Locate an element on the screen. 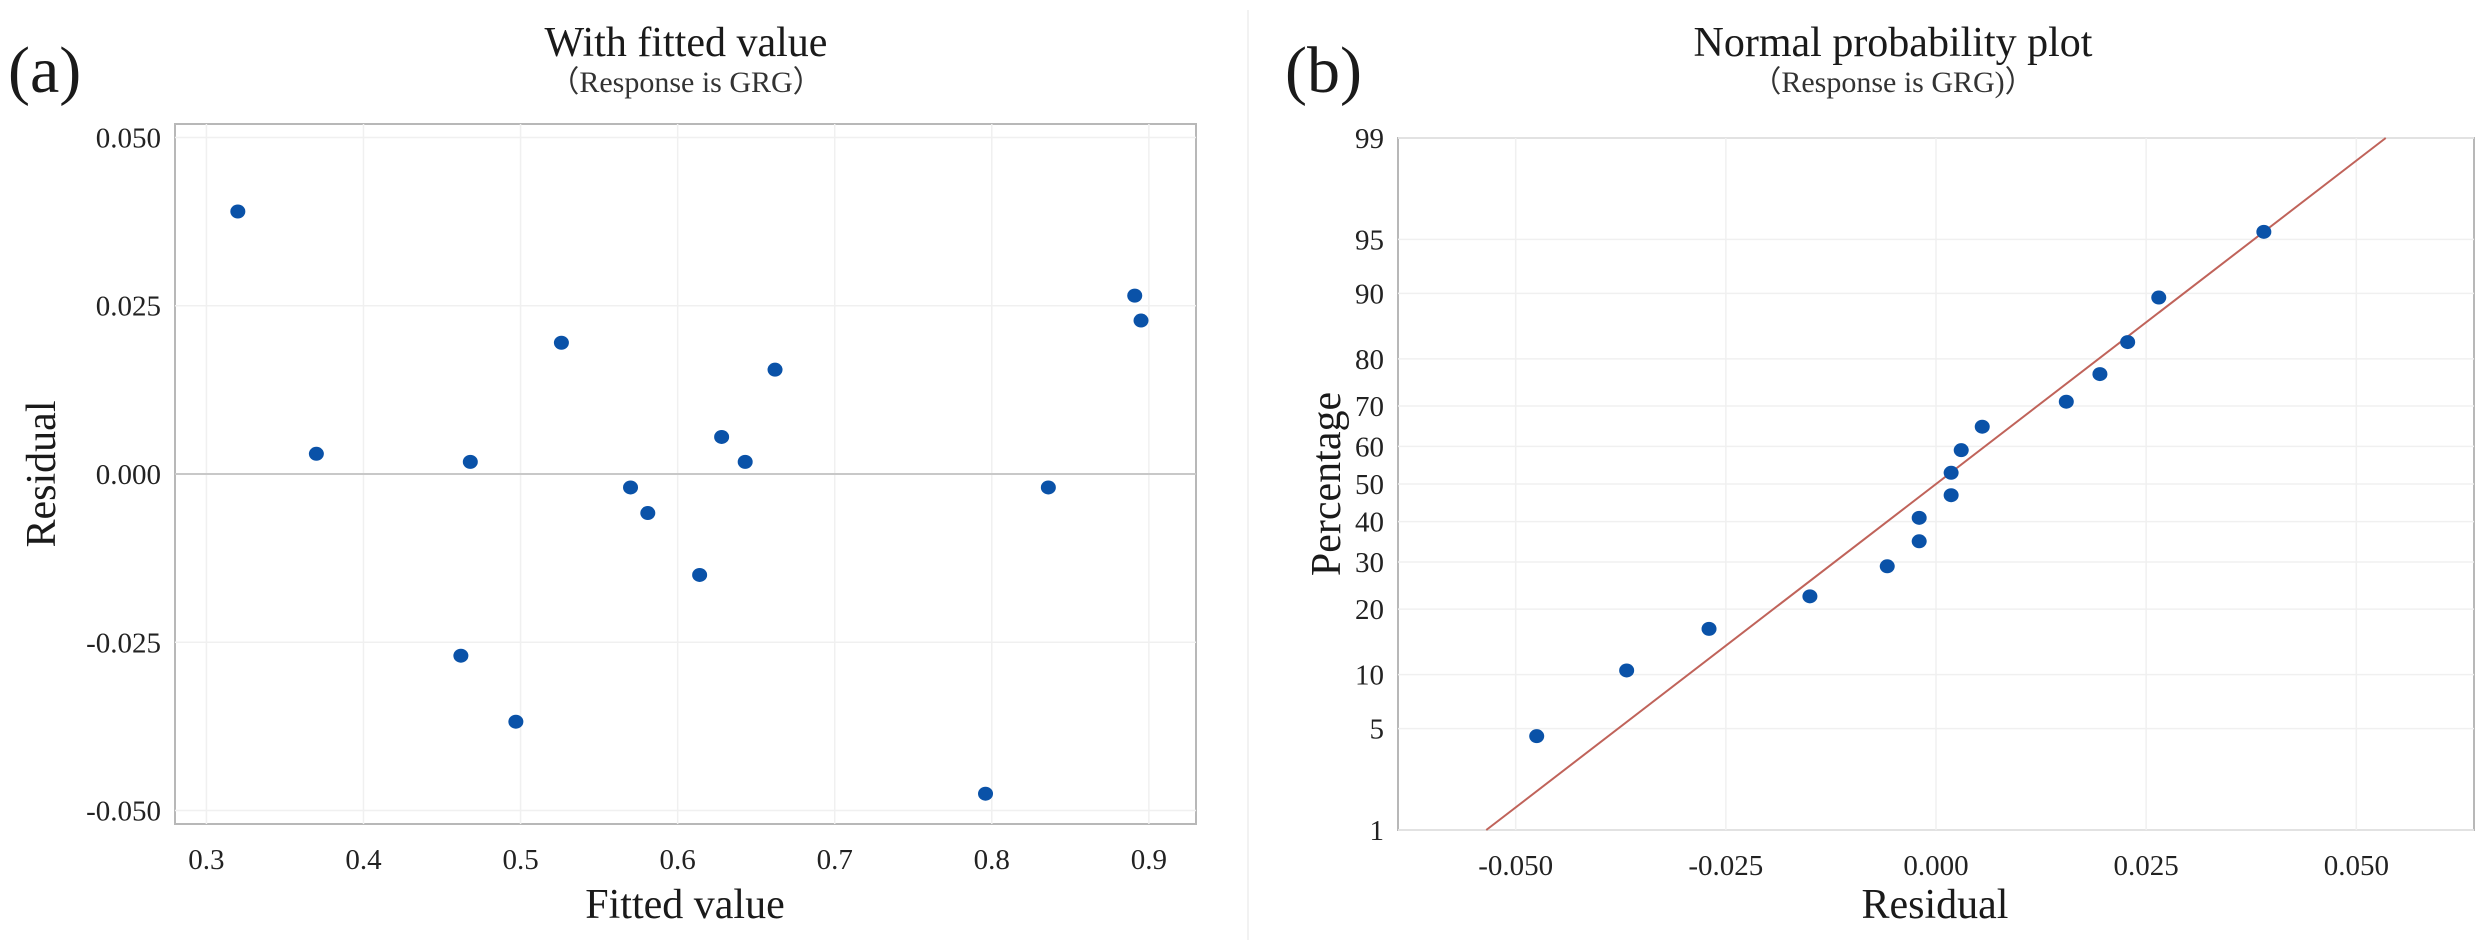 The width and height of the screenshot is (2488, 950). y-tick-label: 30 is located at coordinates (1369, 563).